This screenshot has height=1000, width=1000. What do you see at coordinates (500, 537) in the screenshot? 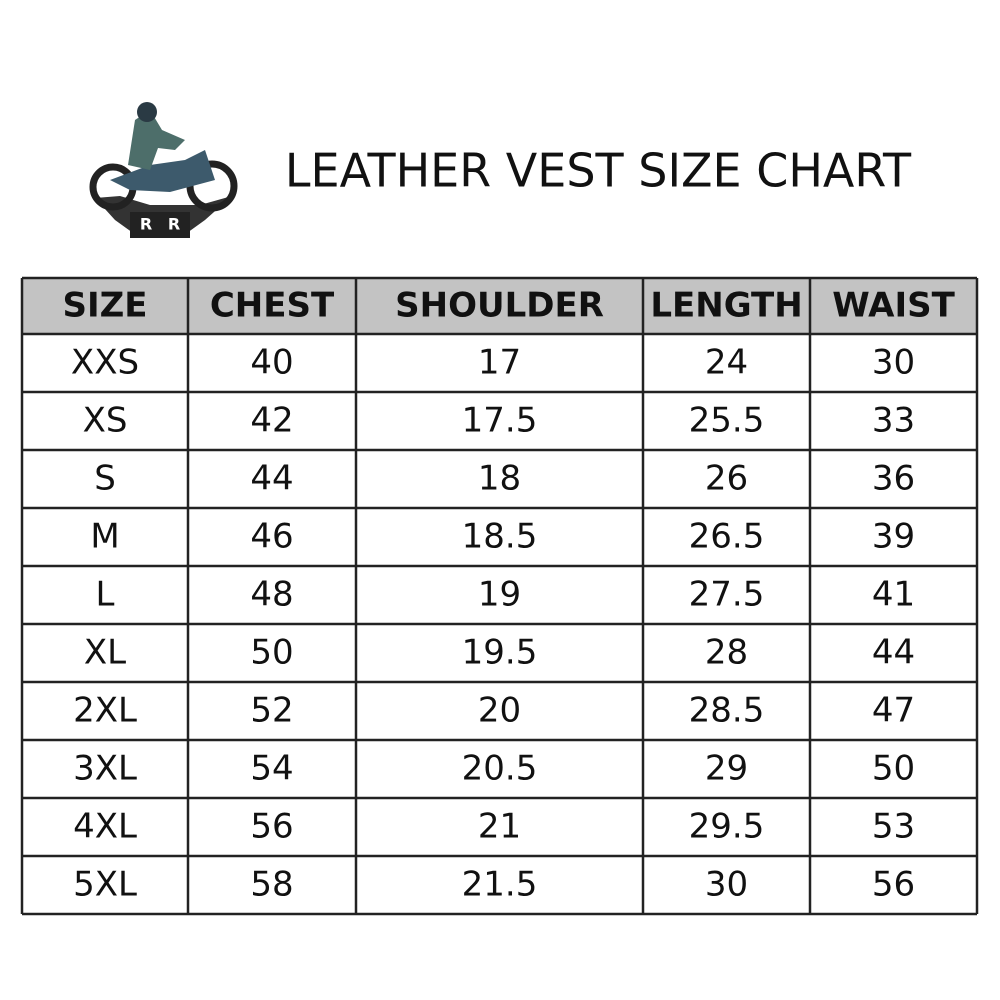
I see `cell: 18.5` at bounding box center [500, 537].